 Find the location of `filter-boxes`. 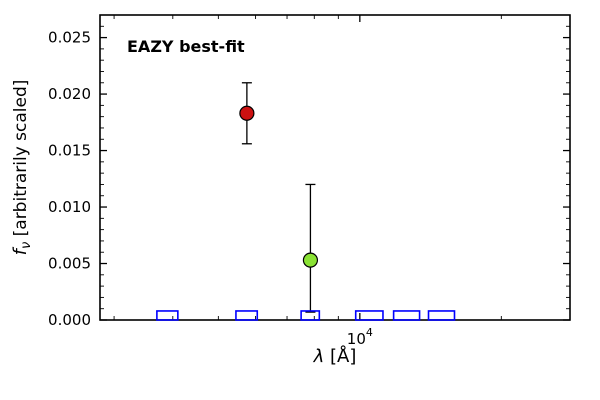

filter-boxes is located at coordinates (306, 315).